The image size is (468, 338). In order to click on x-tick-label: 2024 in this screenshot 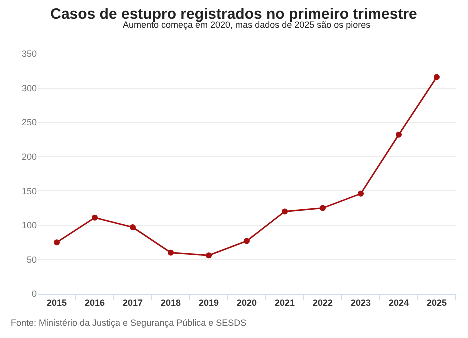, I will do `click(399, 303)`.